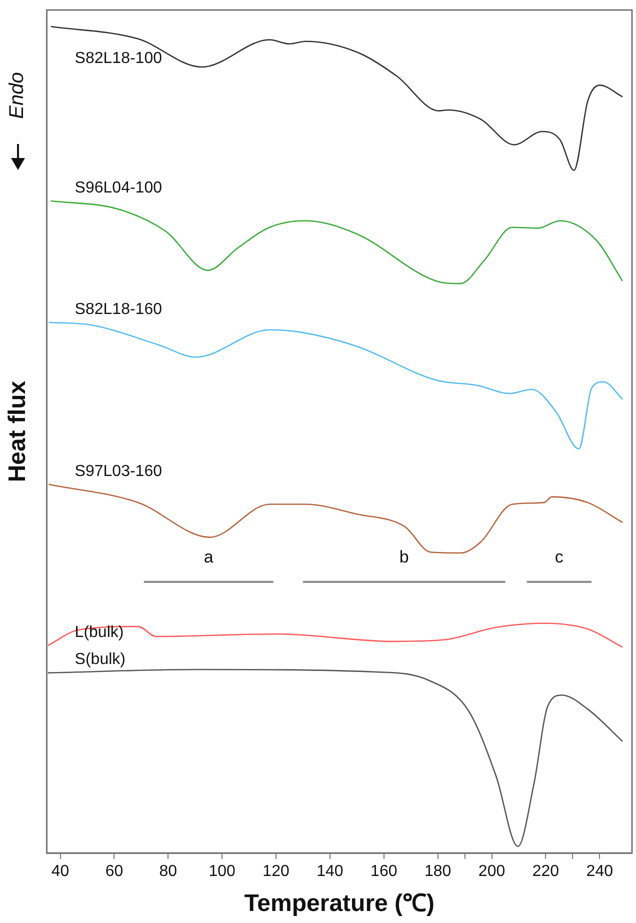  I want to click on x-tick-label: 100, so click(222, 871).